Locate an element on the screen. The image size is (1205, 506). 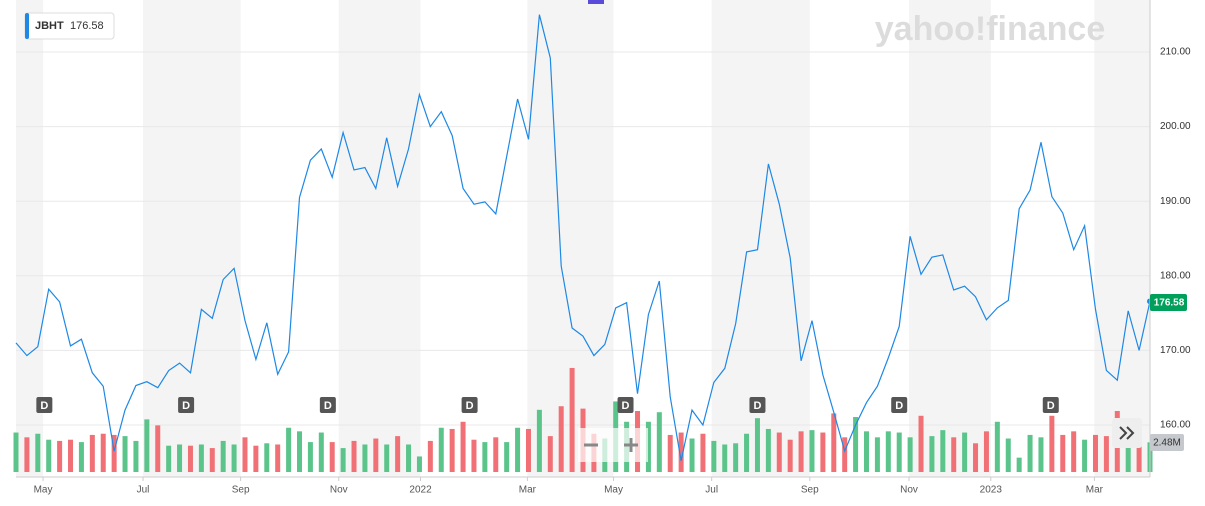
x-tick-label: Jul is located at coordinates (143, 490).